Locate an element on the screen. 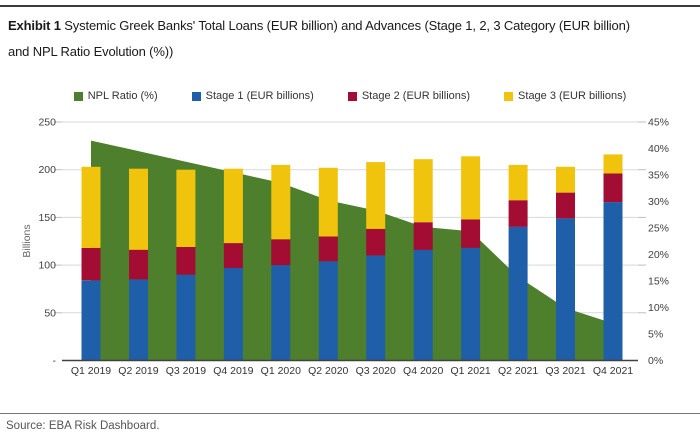 The height and width of the screenshot is (444, 700). x-axis-label: Q1 2021 is located at coordinates (470, 371).